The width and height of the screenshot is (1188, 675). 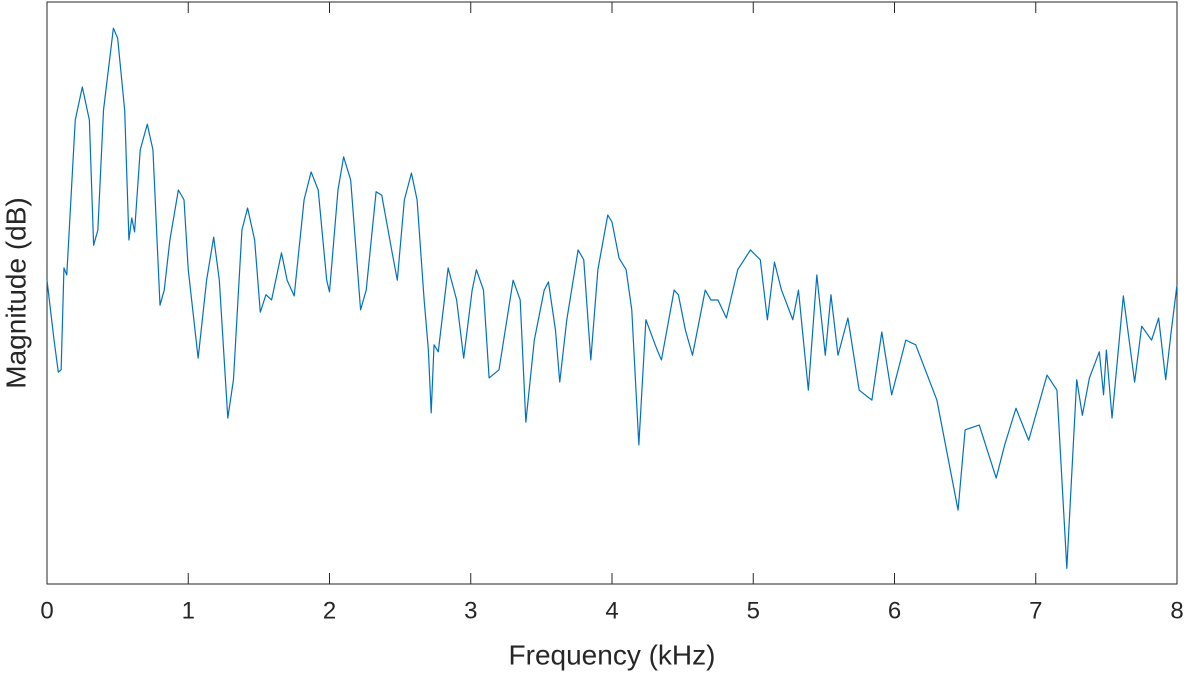 I want to click on y-axis-label: Magnitude (dB), so click(x=15, y=292).